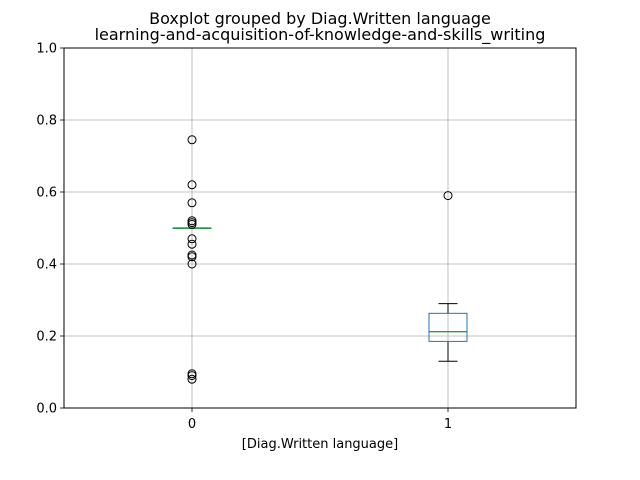 Image resolution: width=640 pixels, height=480 pixels. Describe the element at coordinates (46, 121) in the screenshot. I see `y-tick-label: 0.8` at that location.